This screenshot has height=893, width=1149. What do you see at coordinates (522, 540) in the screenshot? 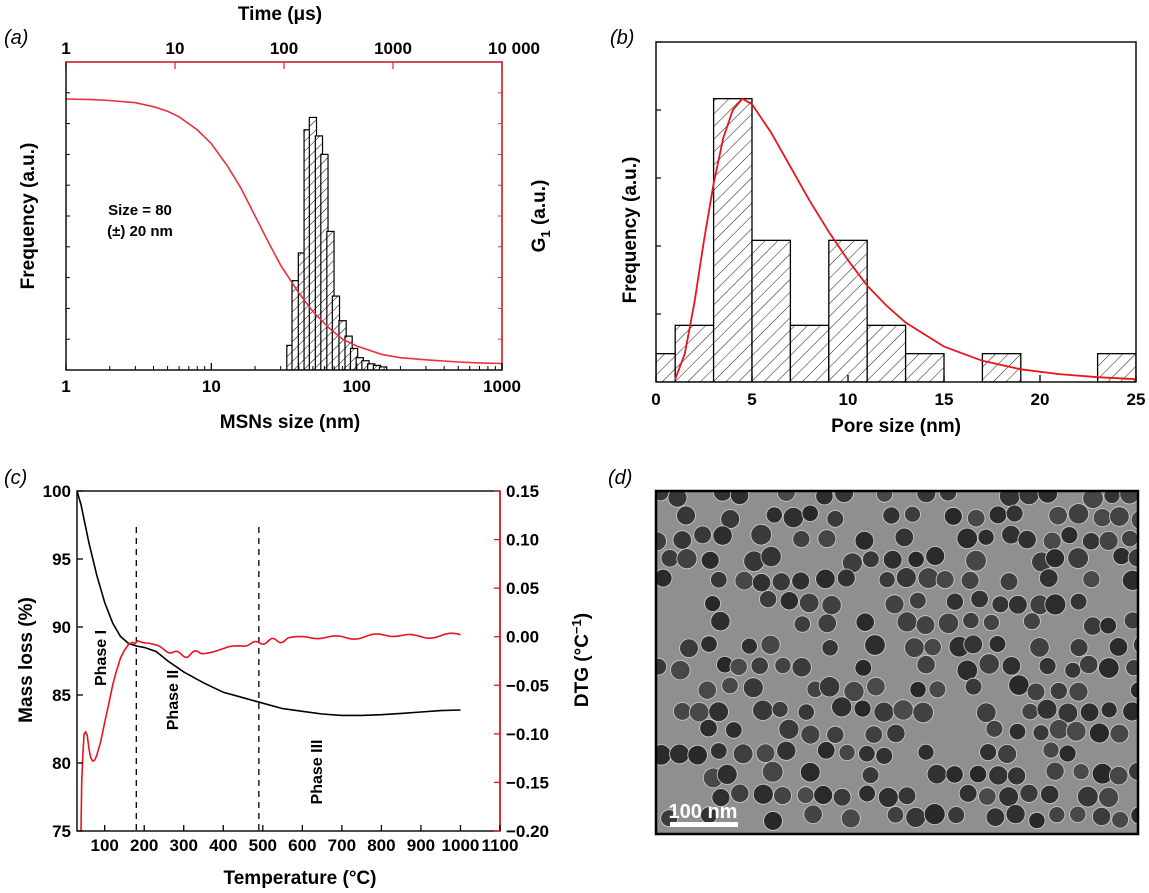
I see `chart-c-y2-tick-label: 0.10` at bounding box center [522, 540].